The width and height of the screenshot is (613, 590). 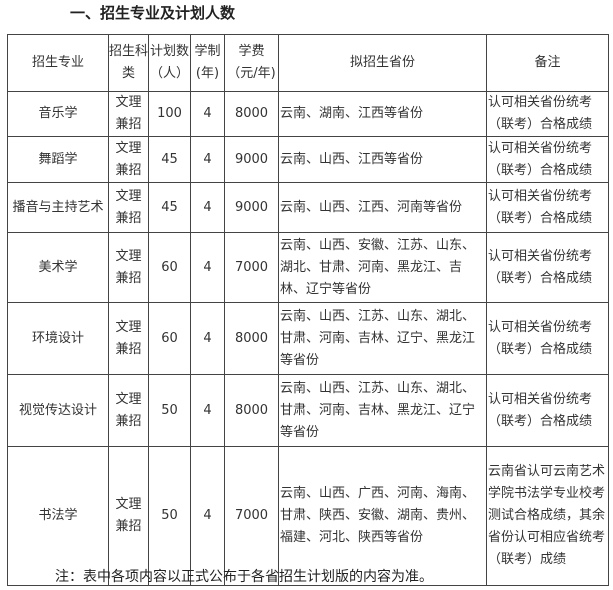 What do you see at coordinates (58, 114) in the screenshot?
I see `major-cell: 音乐学` at bounding box center [58, 114].